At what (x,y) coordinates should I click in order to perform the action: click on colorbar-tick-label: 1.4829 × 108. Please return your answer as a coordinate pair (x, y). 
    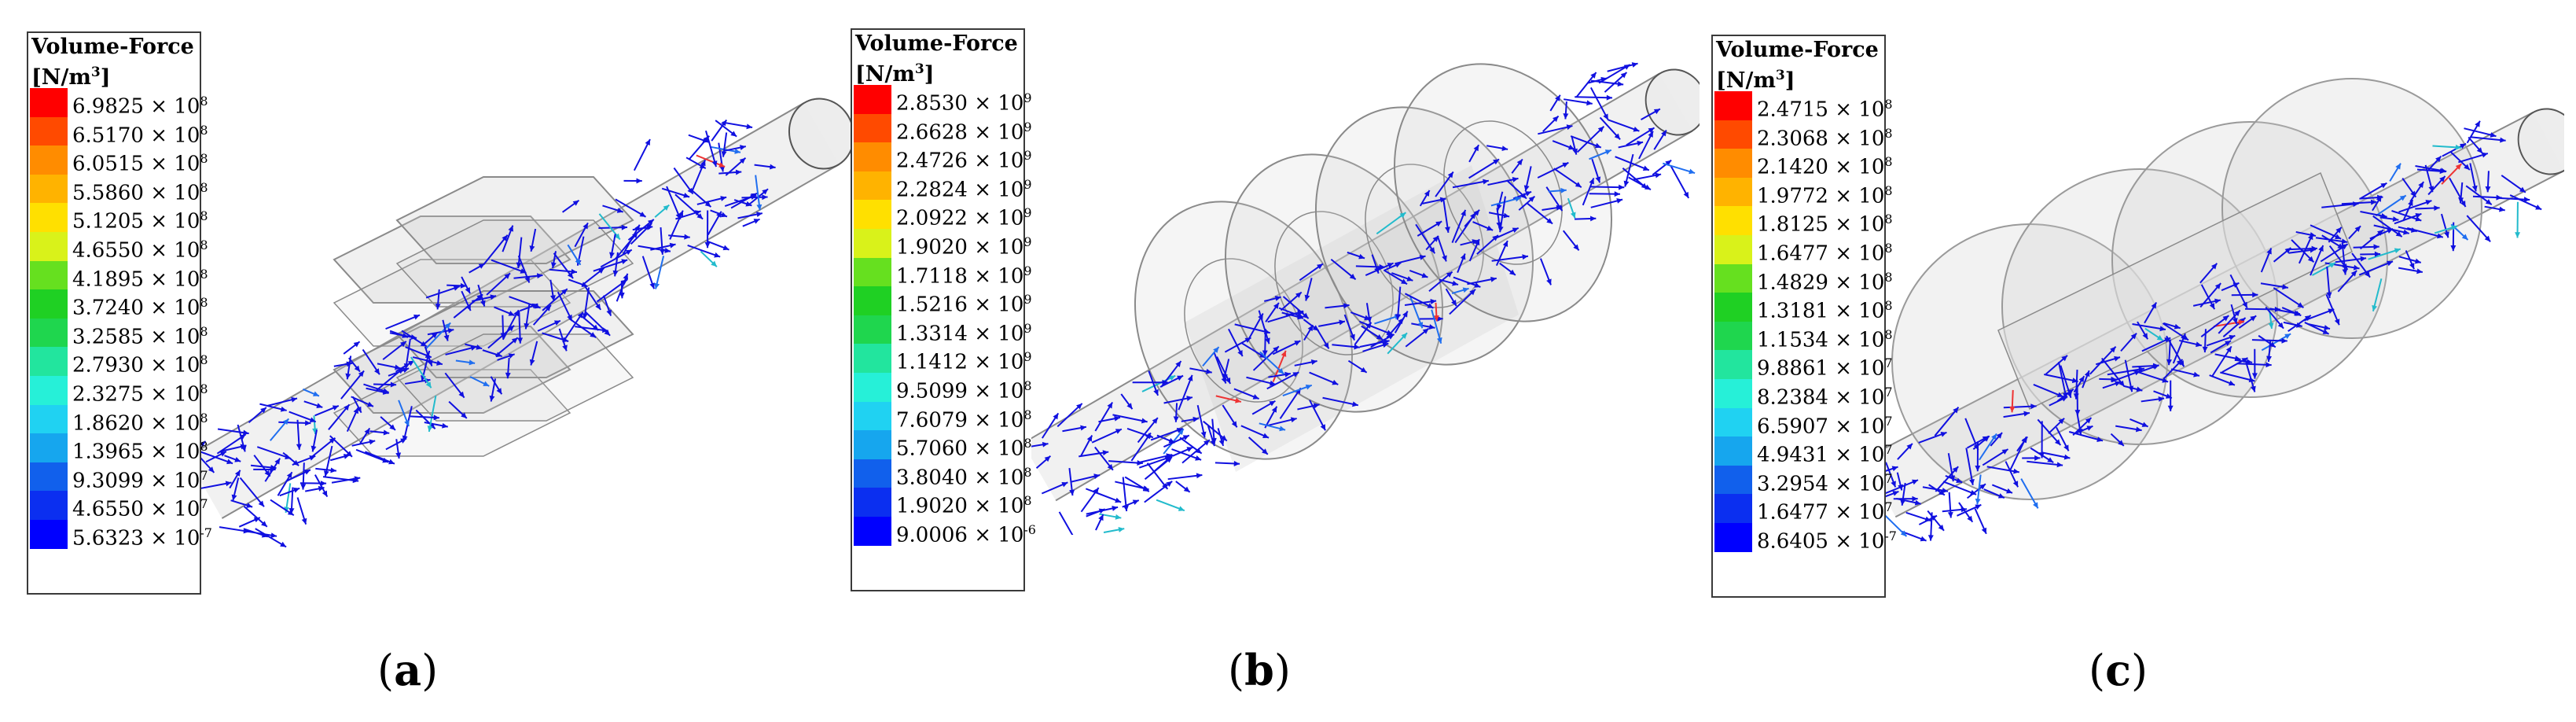
    Looking at the image, I should click on (1825, 282).